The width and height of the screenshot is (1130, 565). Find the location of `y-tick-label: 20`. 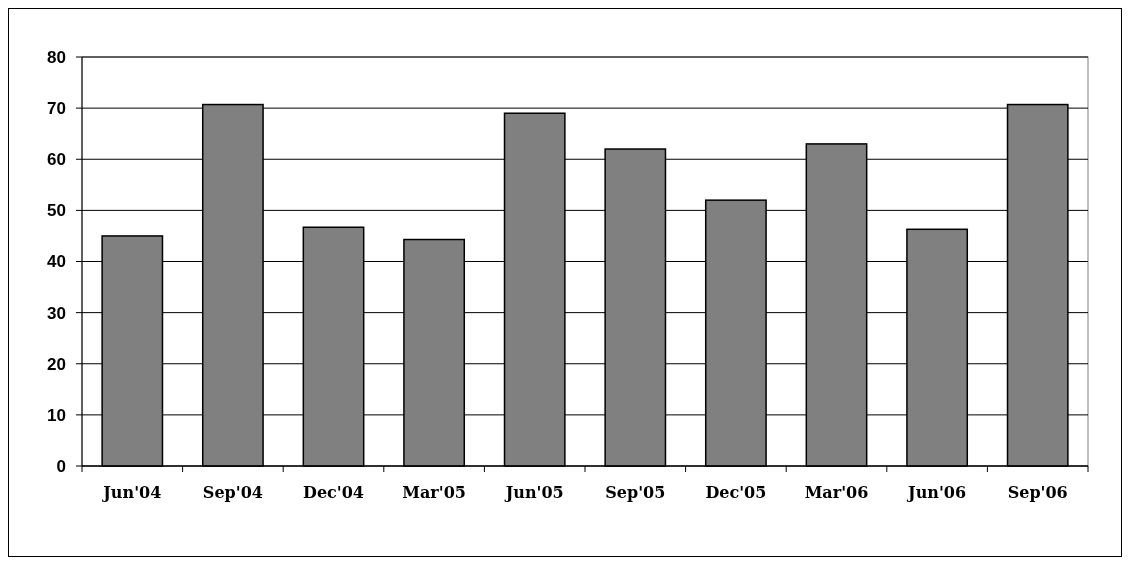

y-tick-label: 20 is located at coordinates (56, 364).